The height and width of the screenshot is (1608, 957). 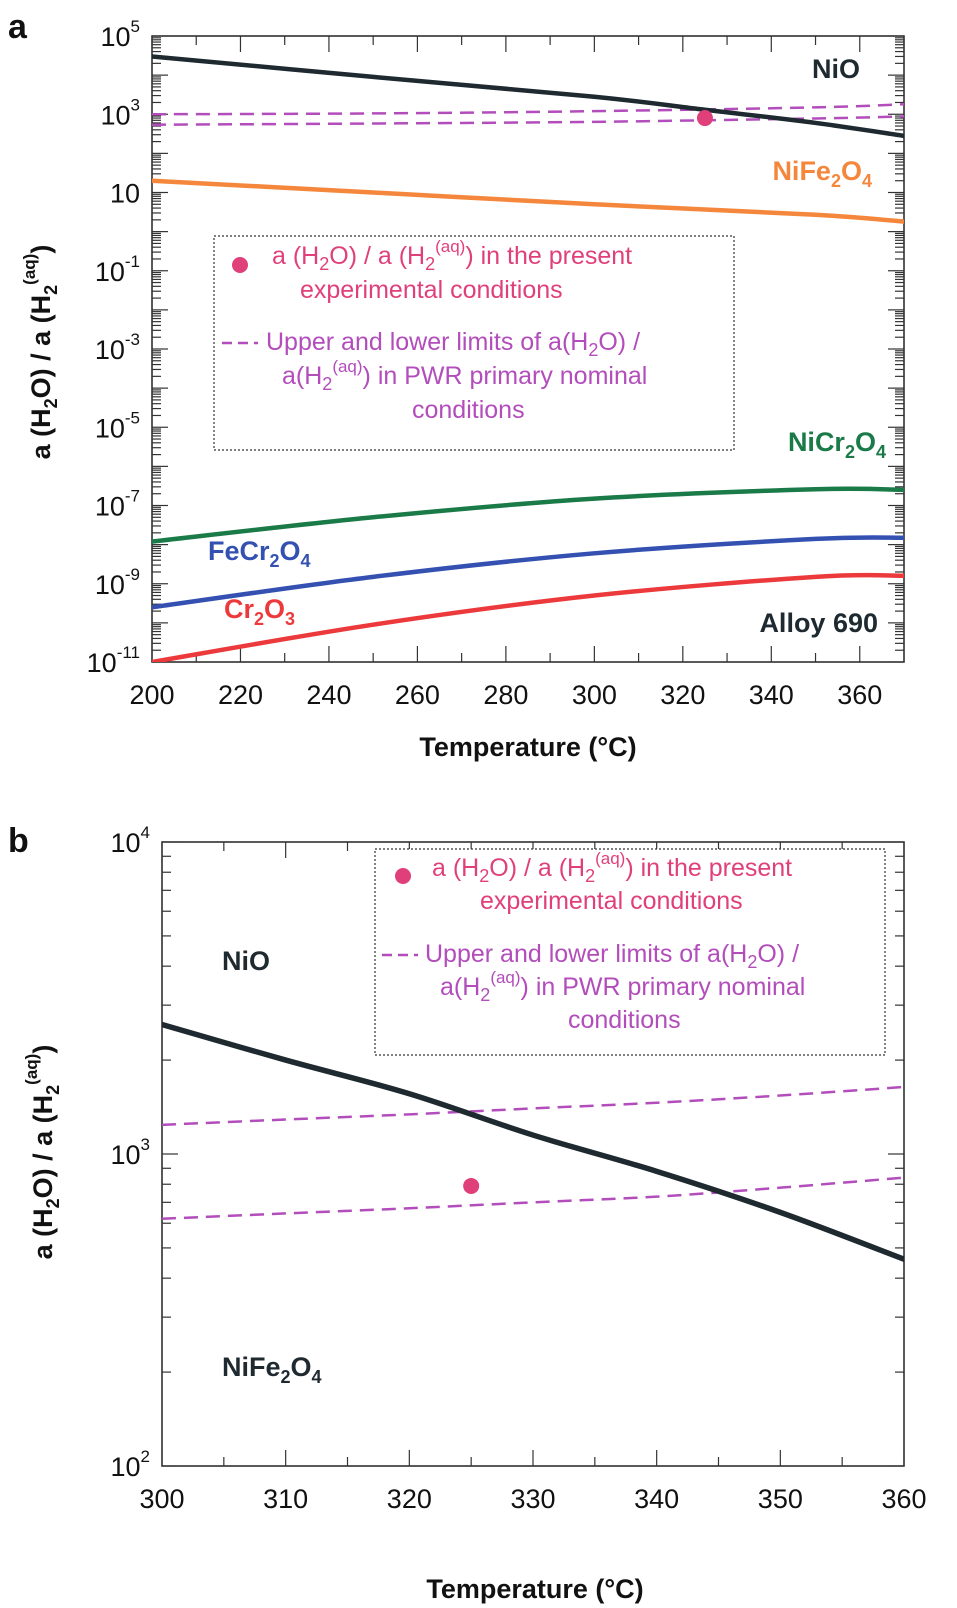 I want to click on x-tick-label: 260, so click(x=417, y=695).